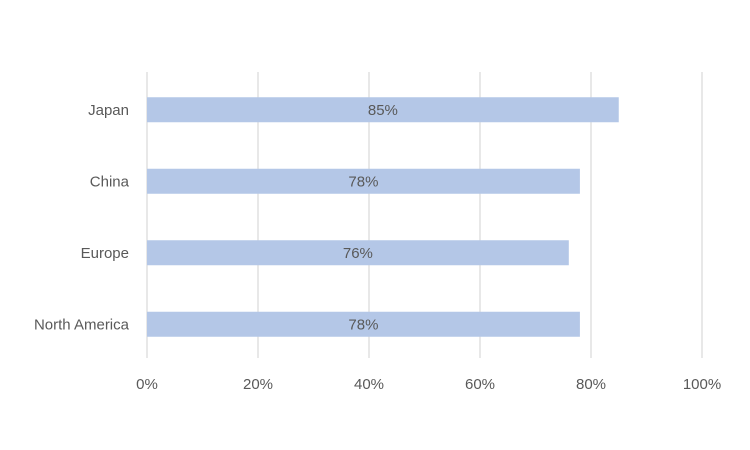  I want to click on x-tick-label: 60%, so click(480, 384).